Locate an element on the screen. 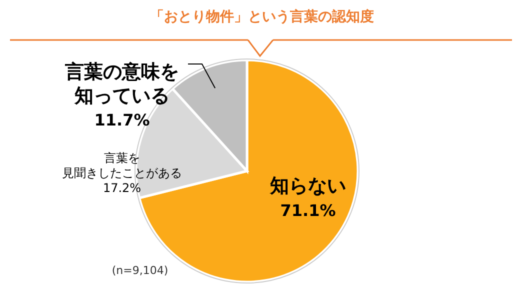  slice-label: 言葉の意味を知っている is located at coordinates (121, 84).